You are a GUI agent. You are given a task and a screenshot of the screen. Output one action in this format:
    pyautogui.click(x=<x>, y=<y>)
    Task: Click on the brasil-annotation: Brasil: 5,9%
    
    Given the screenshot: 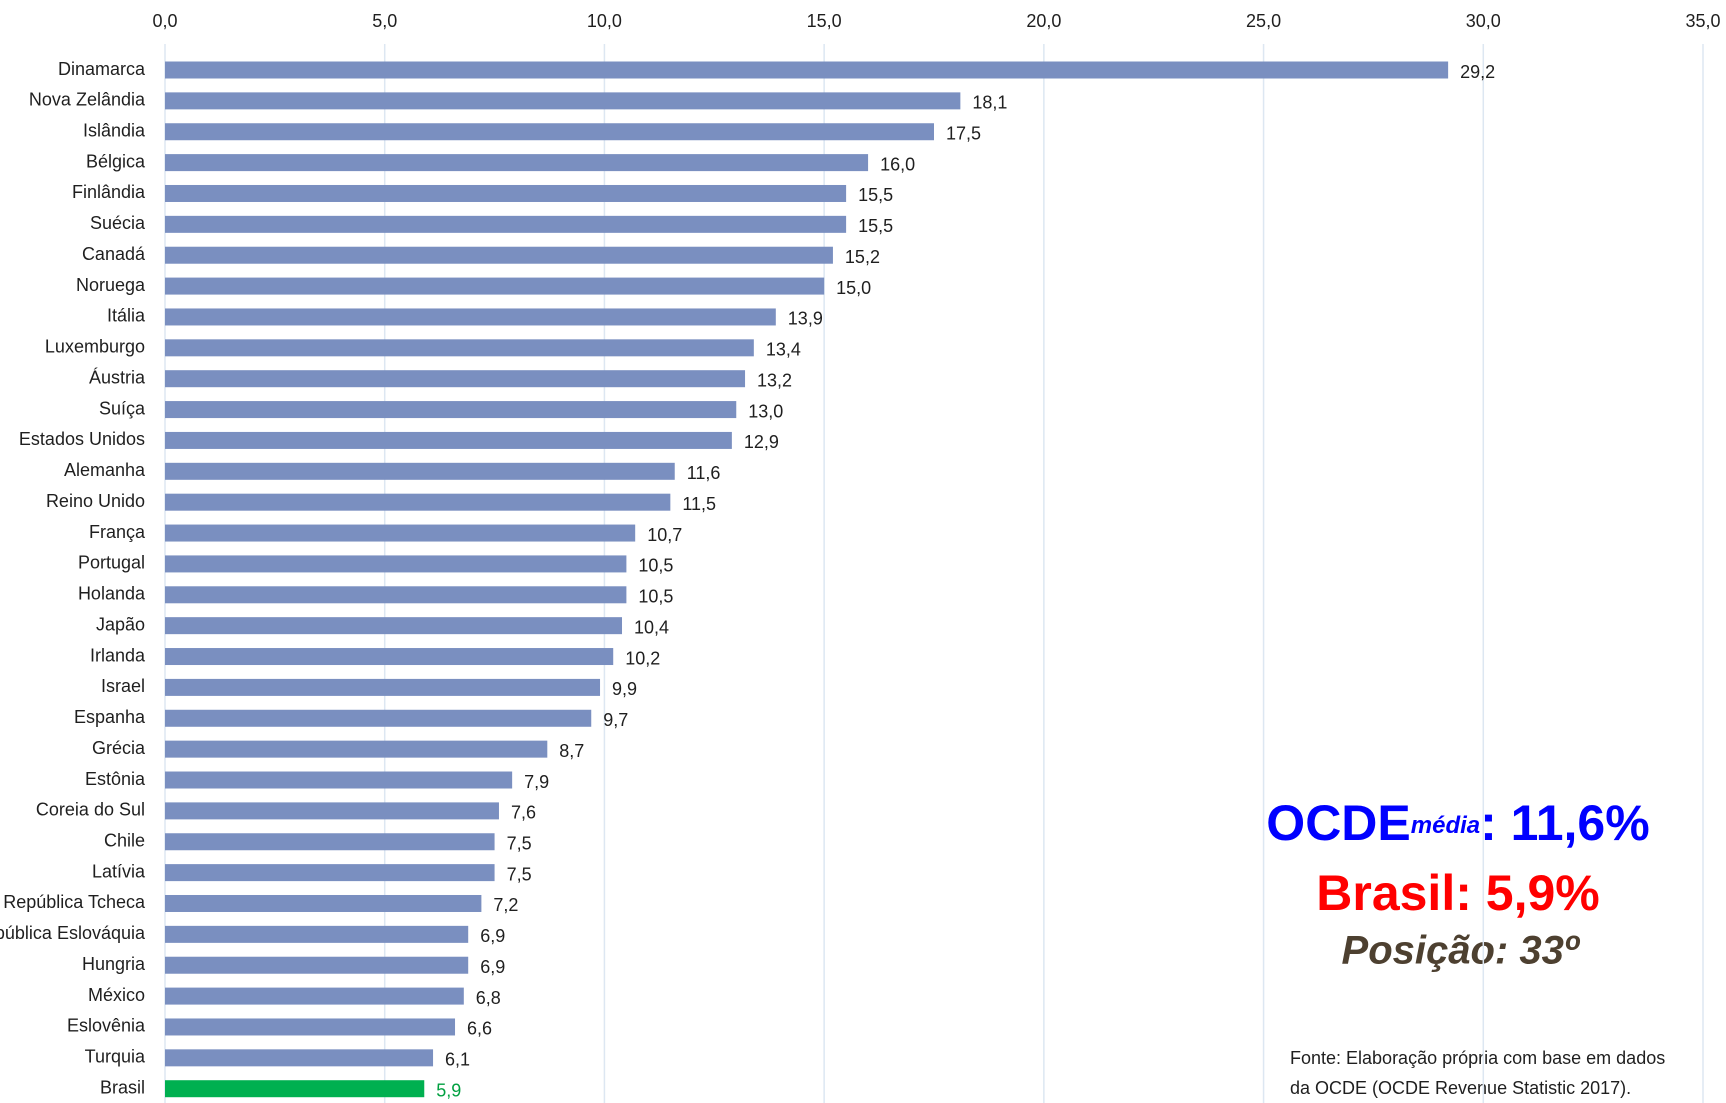 What is the action you would take?
    pyautogui.click(x=1457, y=893)
    